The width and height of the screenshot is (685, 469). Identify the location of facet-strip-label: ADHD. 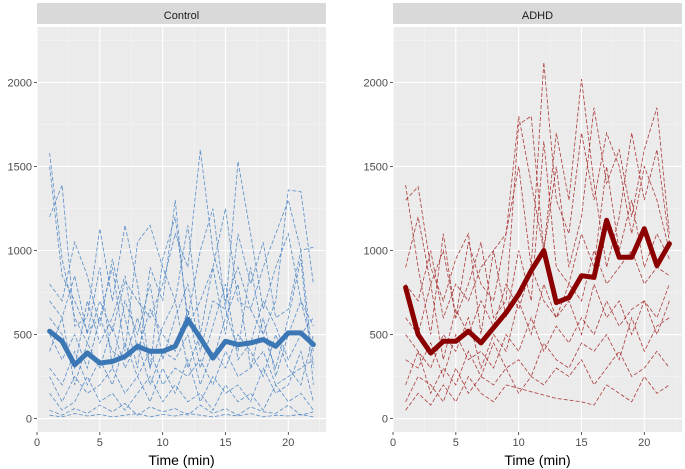
(537, 16).